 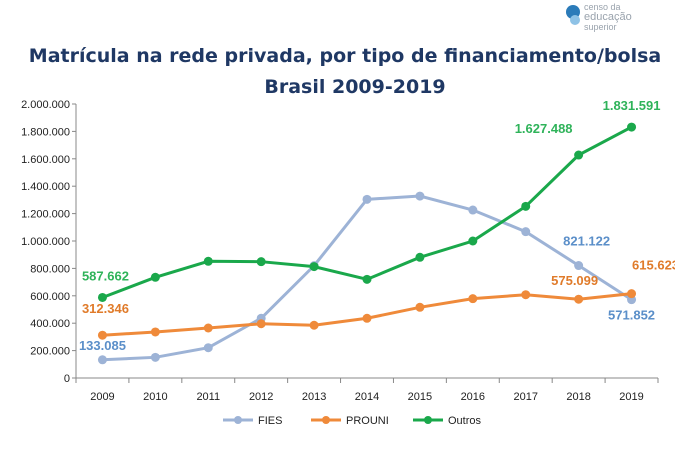 What do you see at coordinates (45, 105) in the screenshot?
I see `y-tick-label: 2.000.000` at bounding box center [45, 105].